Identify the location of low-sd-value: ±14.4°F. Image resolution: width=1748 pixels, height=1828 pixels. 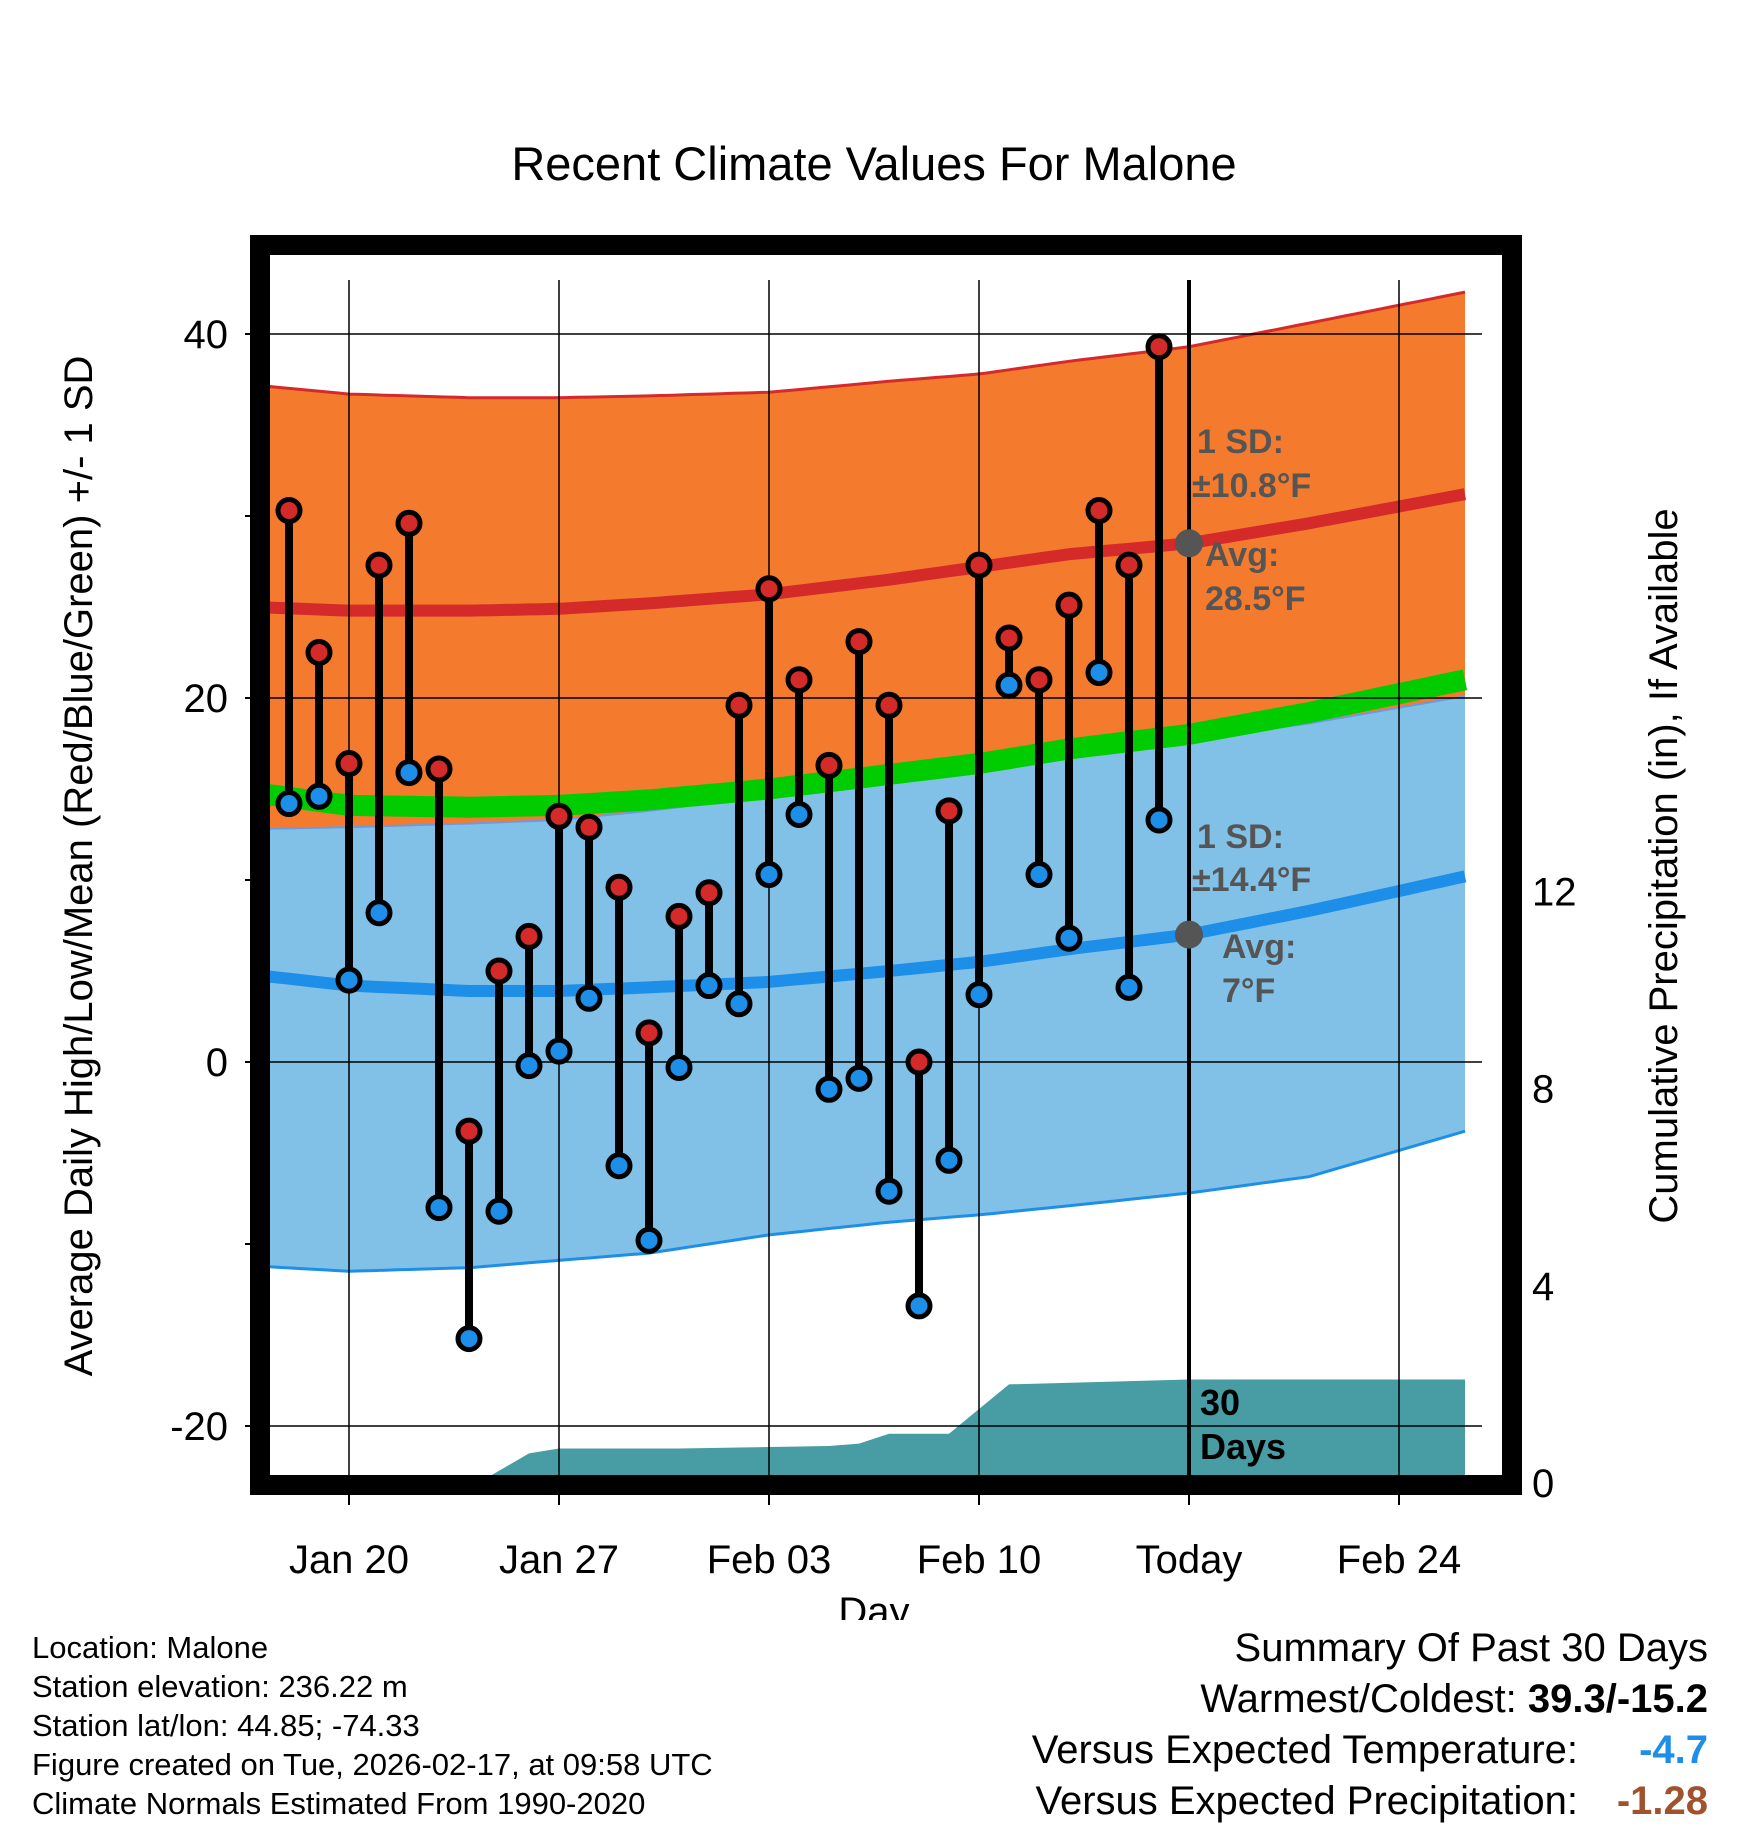
(1251, 880).